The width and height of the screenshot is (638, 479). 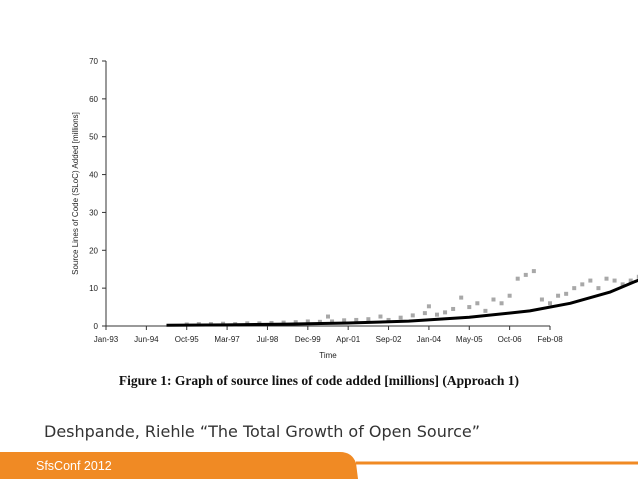 I want to click on y-tick-label: 30, so click(x=93, y=212).